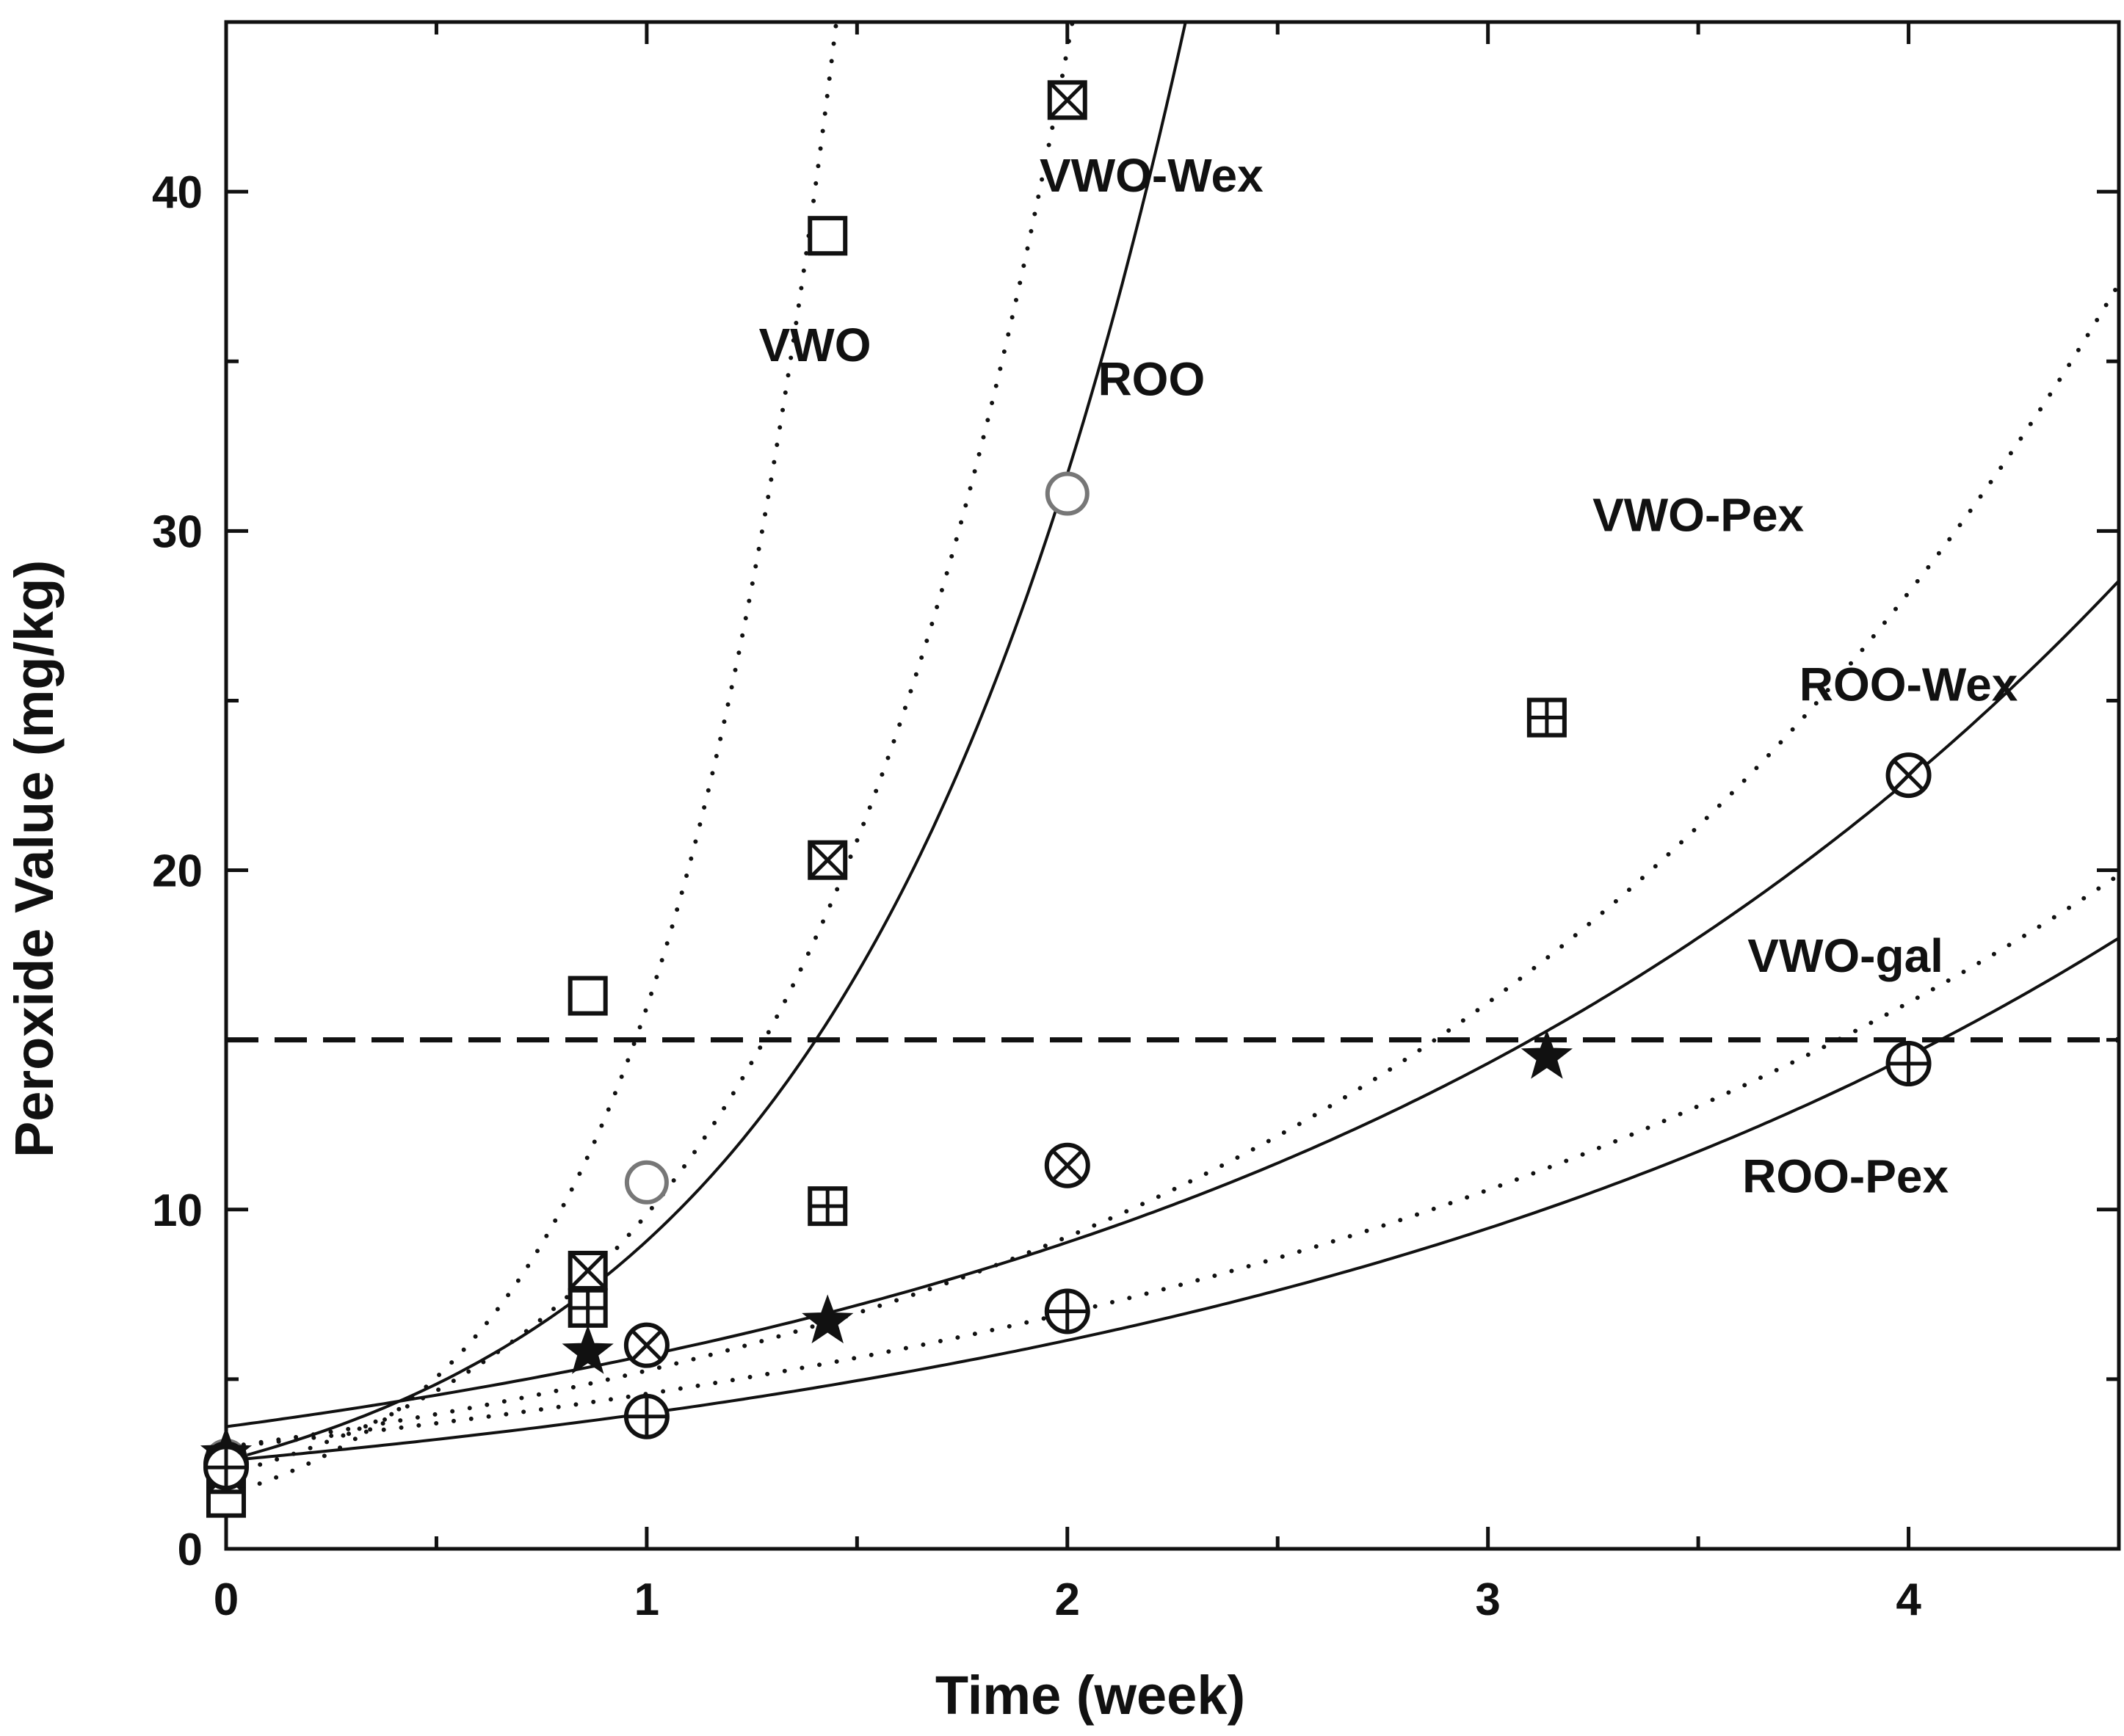 This screenshot has width=2124, height=1736. I want to click on x-tick-label: 0, so click(226, 1600).